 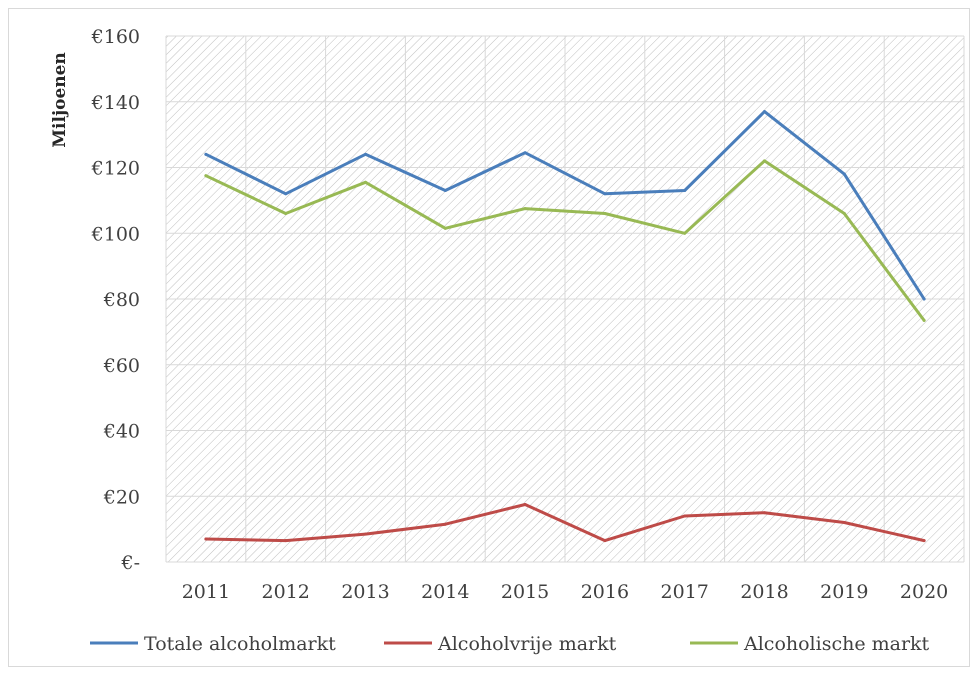 What do you see at coordinates (240, 644) in the screenshot?
I see `legend-entry-label: Totale alcoholmarkt` at bounding box center [240, 644].